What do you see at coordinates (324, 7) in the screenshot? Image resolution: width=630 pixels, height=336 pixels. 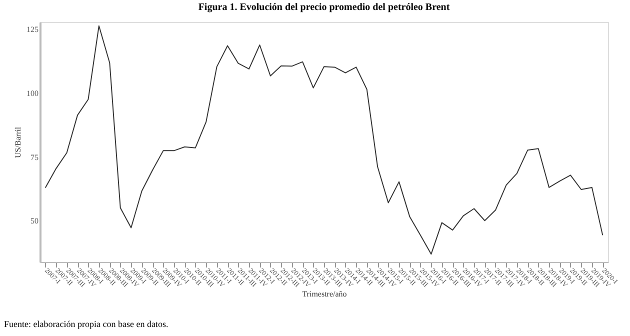 I see `chart-title: Figura 1. Evolución del precio promedio del petróleo Brent` at bounding box center [324, 7].